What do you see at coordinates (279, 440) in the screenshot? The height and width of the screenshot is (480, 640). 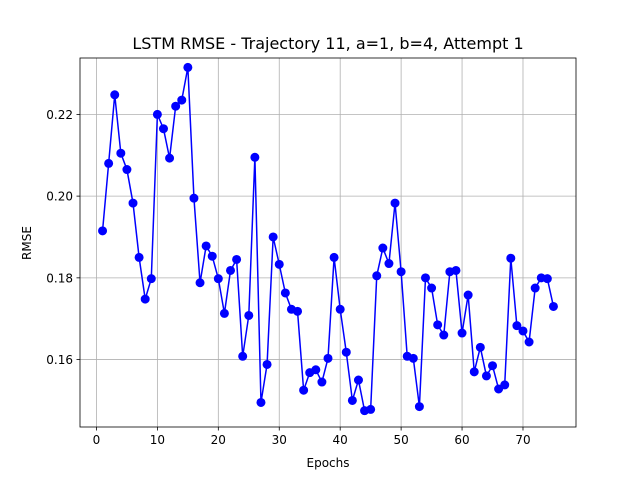 I see `x-tick-label: 30` at bounding box center [279, 440].